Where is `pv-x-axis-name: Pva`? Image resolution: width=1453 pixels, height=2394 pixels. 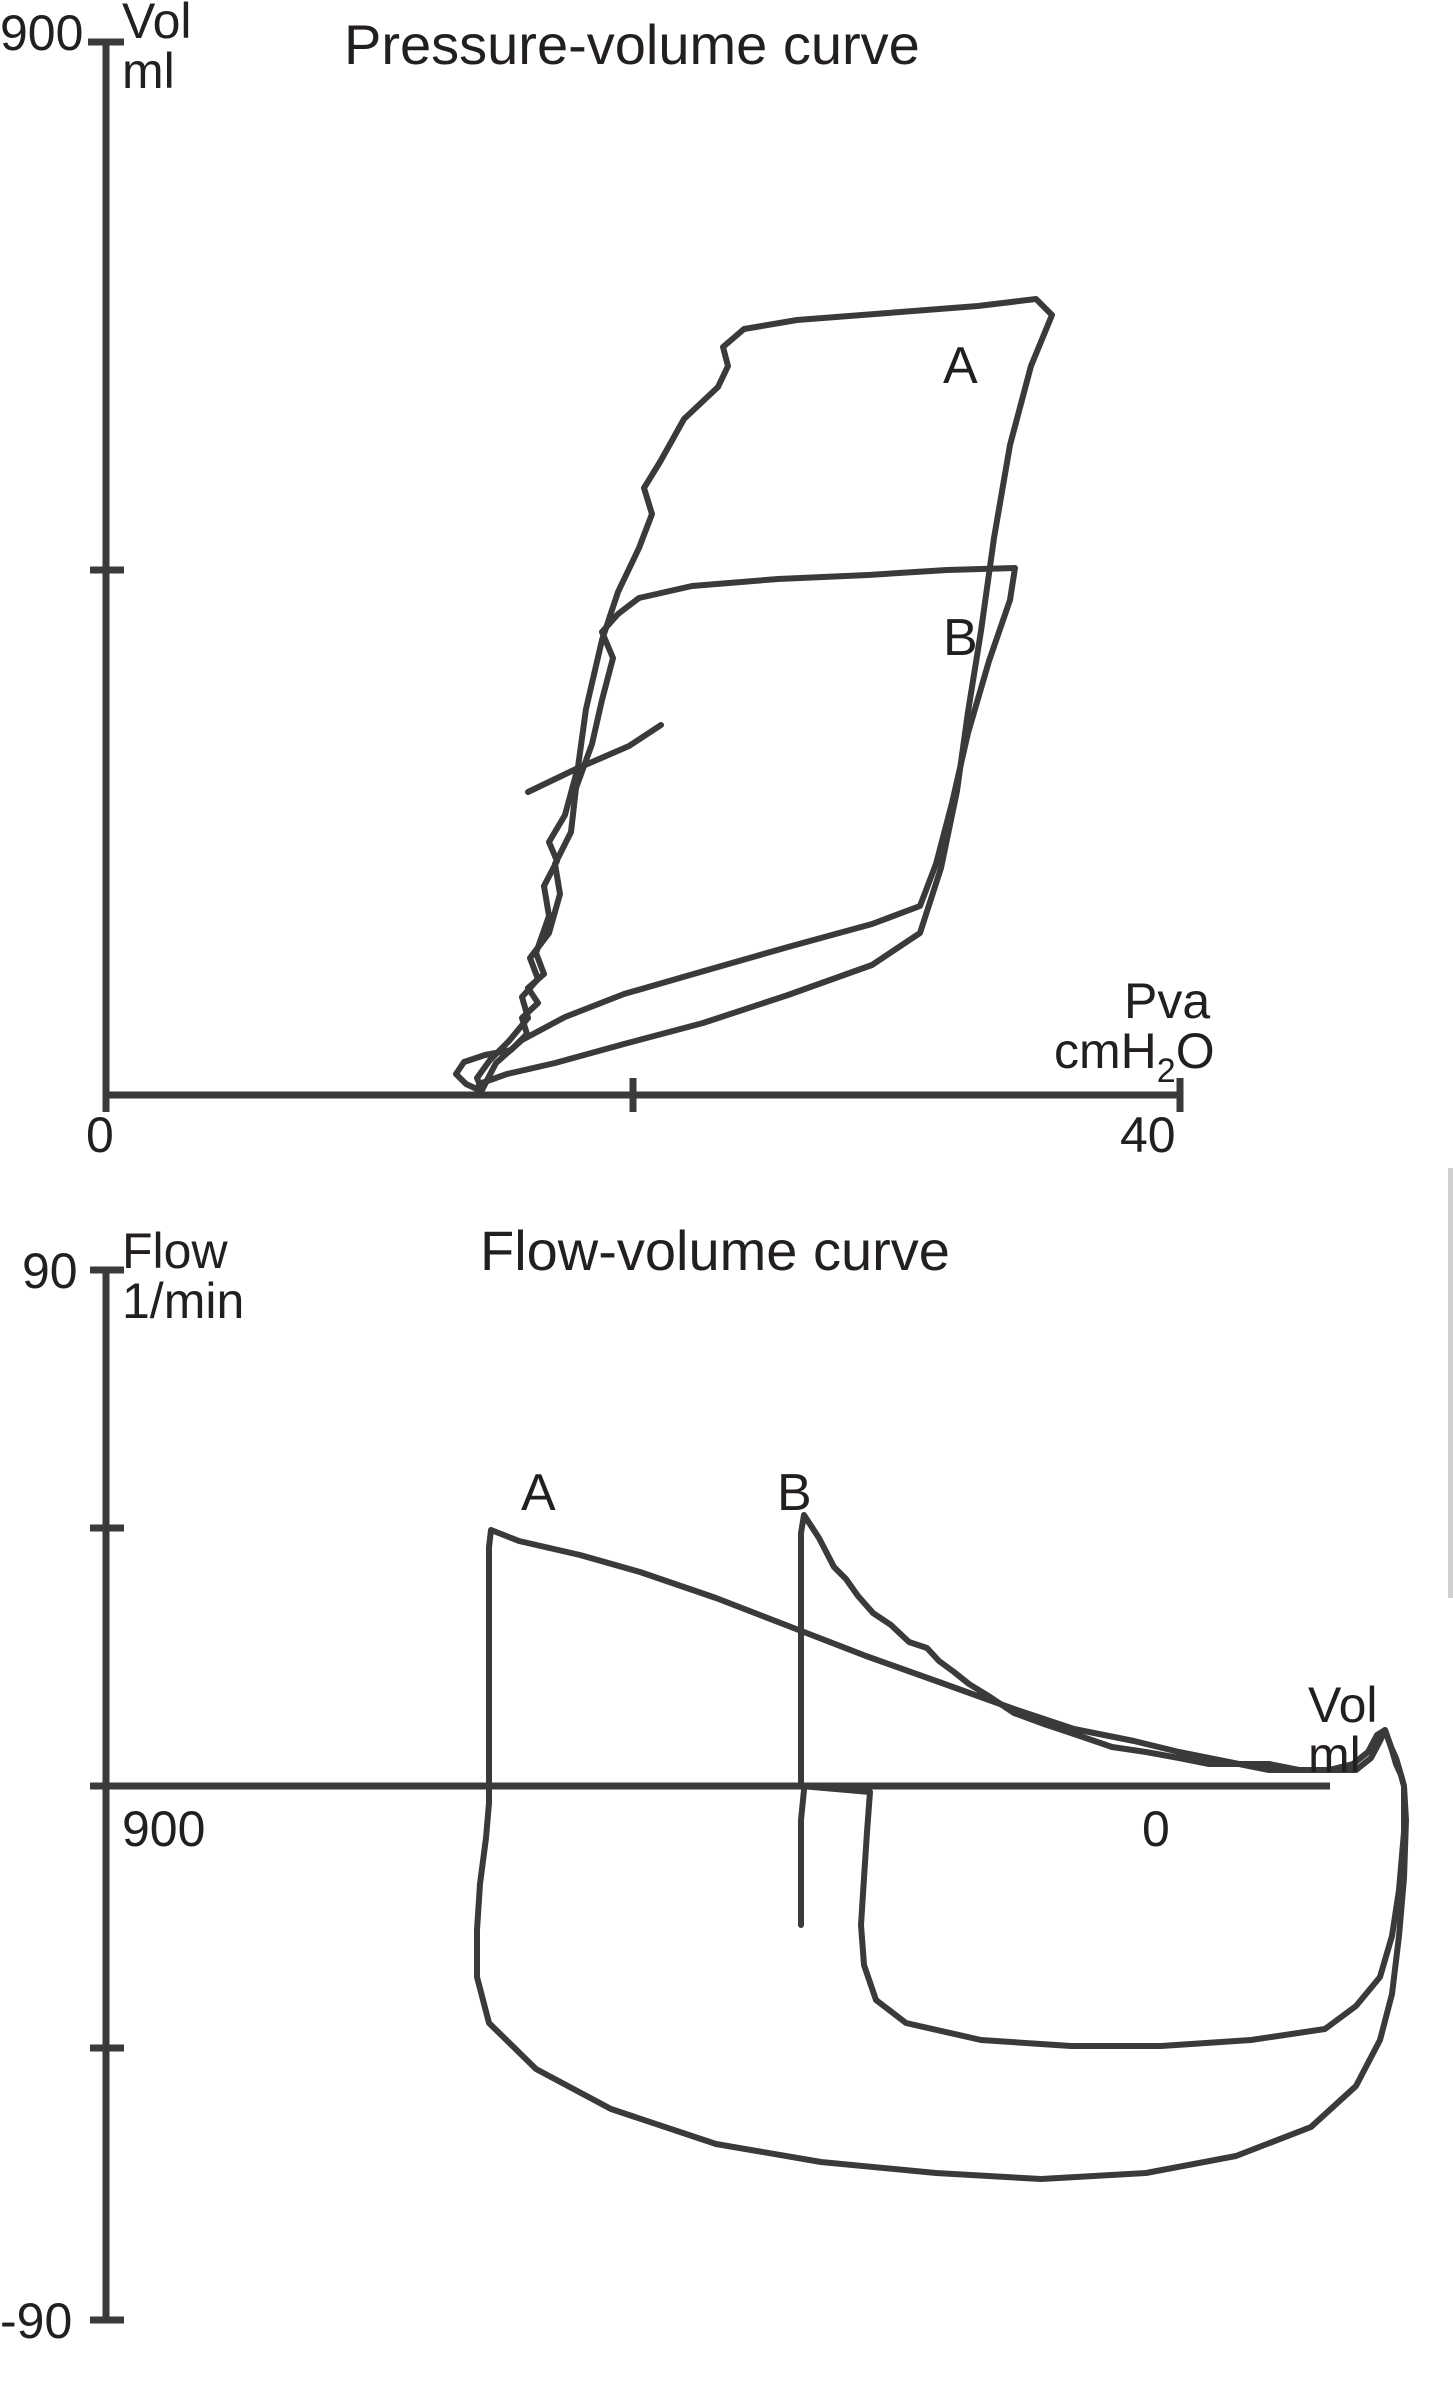
pv-x-axis-name: Pva is located at coordinates (1167, 1001).